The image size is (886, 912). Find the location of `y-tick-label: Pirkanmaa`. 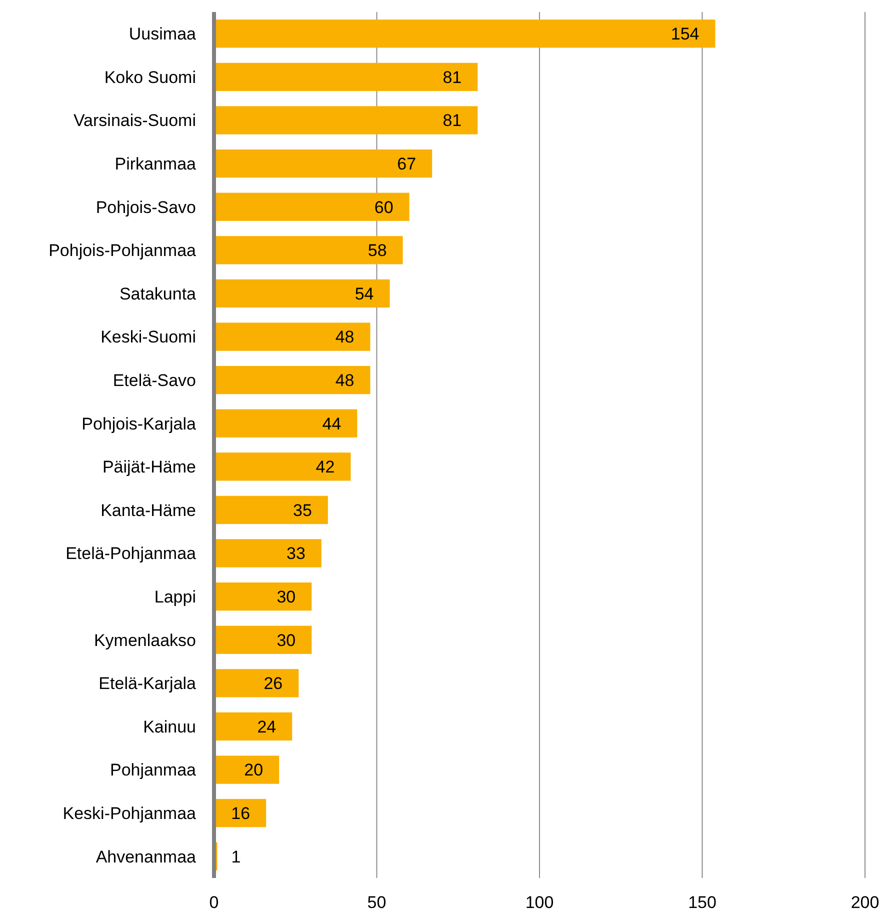

y-tick-label: Pirkanmaa is located at coordinates (155, 164).